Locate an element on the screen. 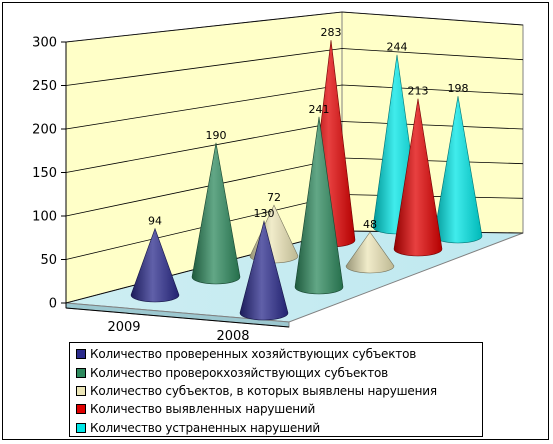  legend-item: Количество выявленных нарушений is located at coordinates (279, 409).